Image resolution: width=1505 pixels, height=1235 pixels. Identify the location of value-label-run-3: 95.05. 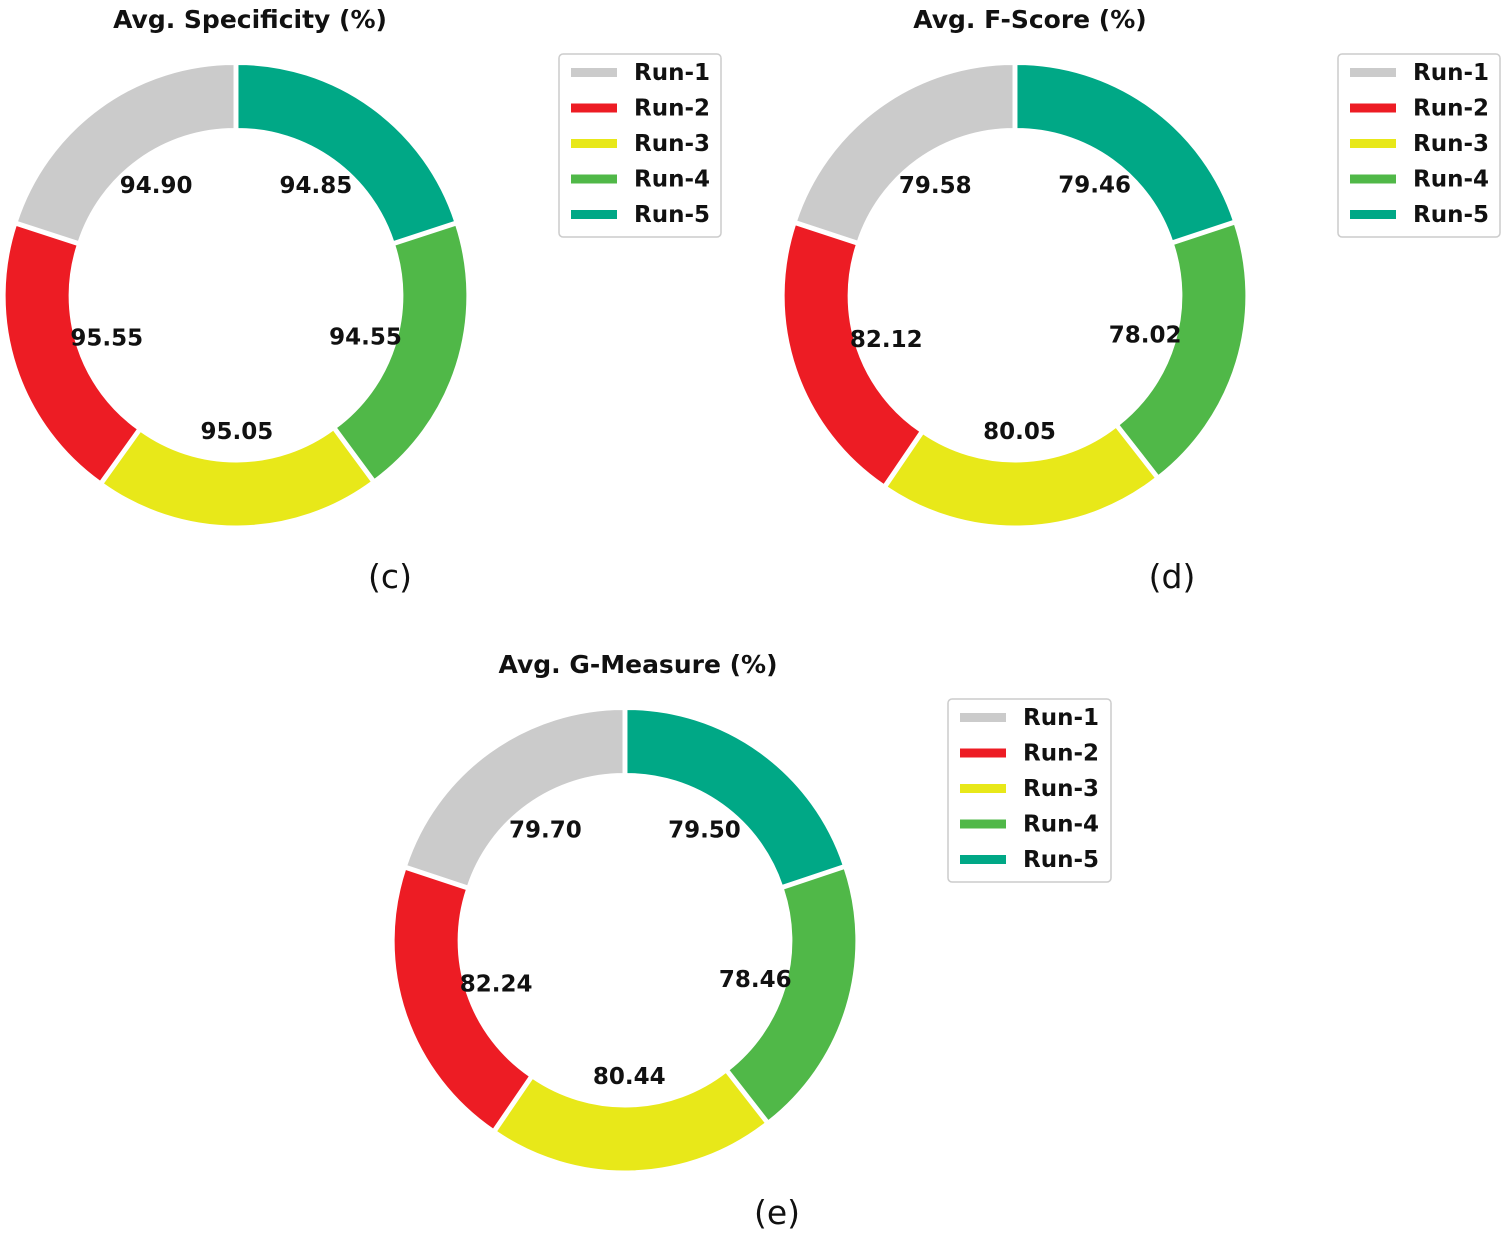
(237, 432).